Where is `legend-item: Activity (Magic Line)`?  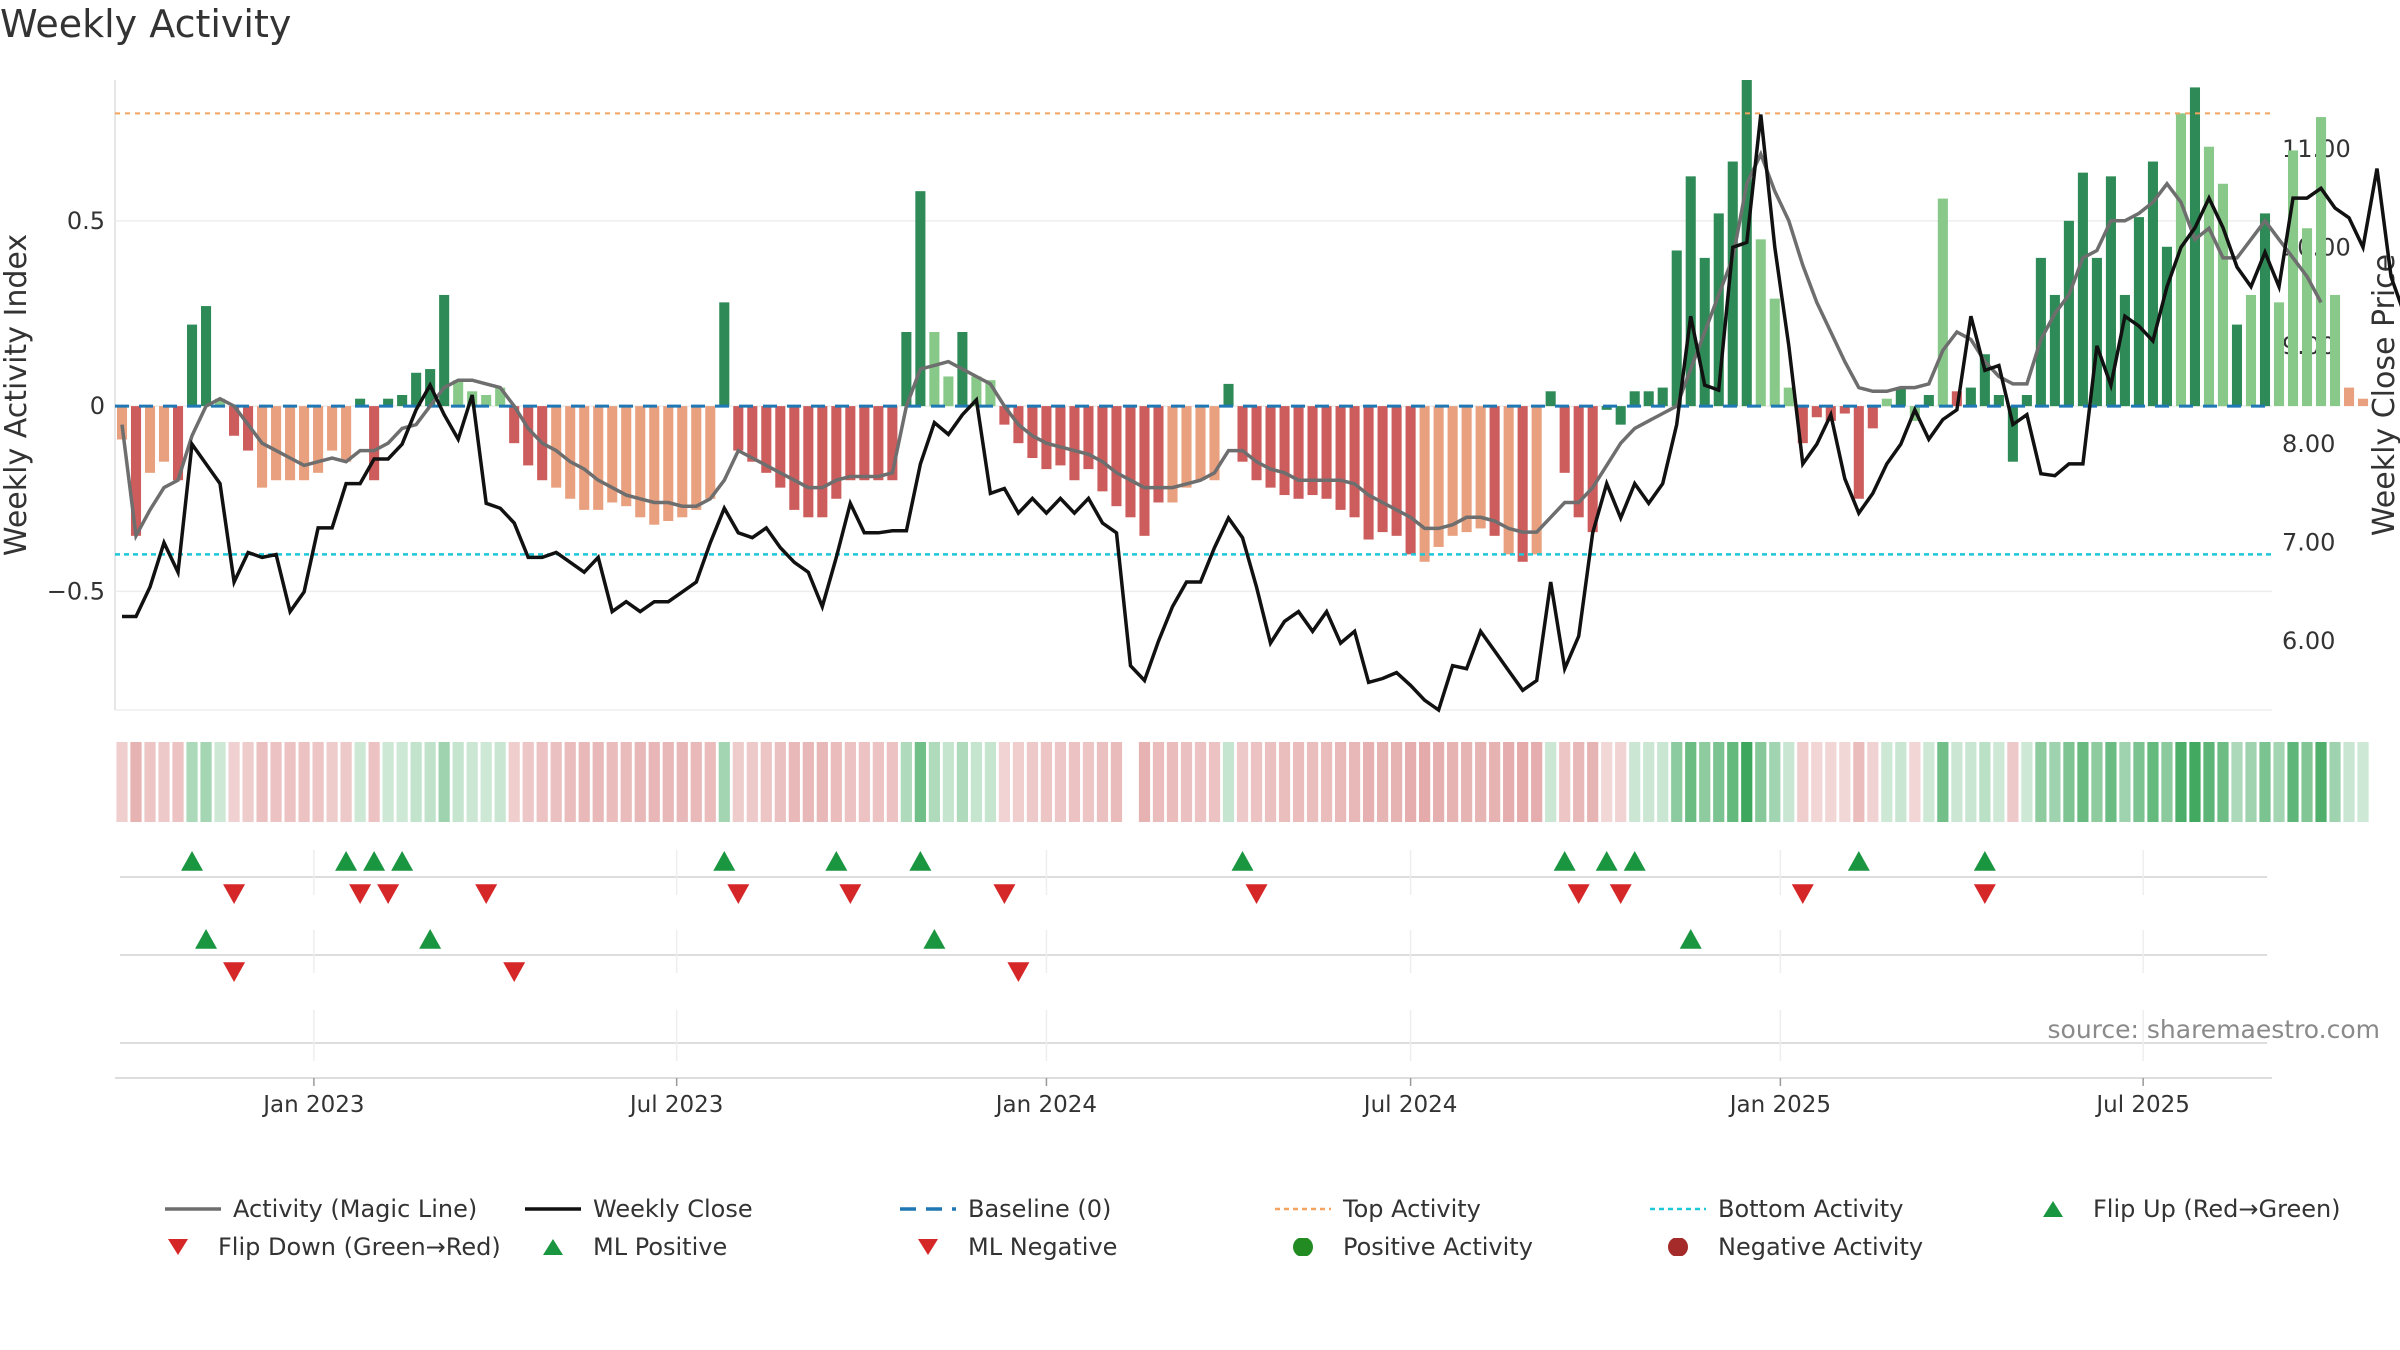 legend-item: Activity (Magic Line) is located at coordinates (321, 1209).